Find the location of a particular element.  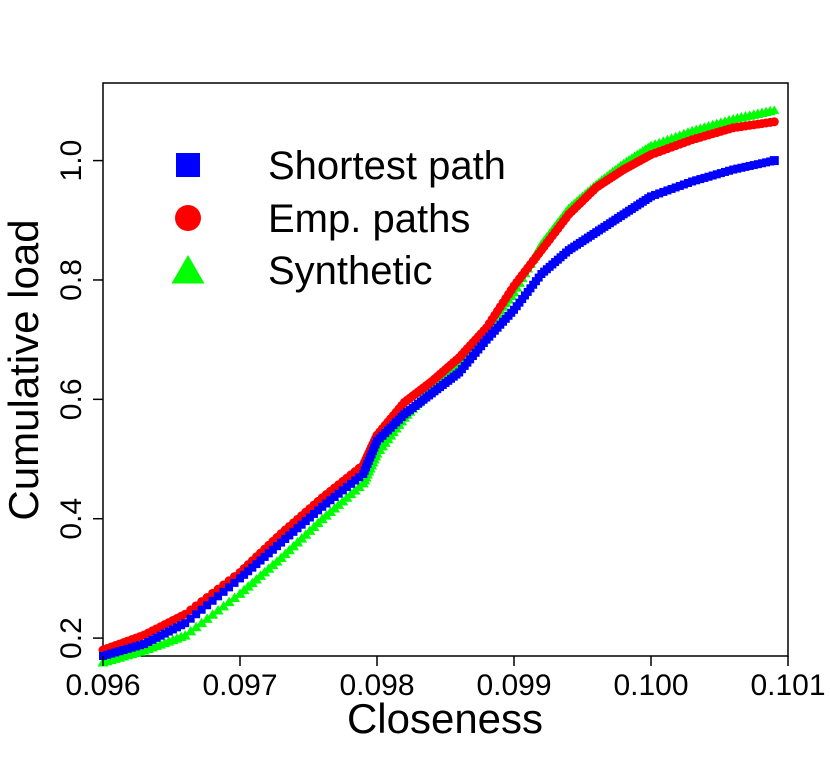

legend-label: Synthetic is located at coordinates (350, 271).